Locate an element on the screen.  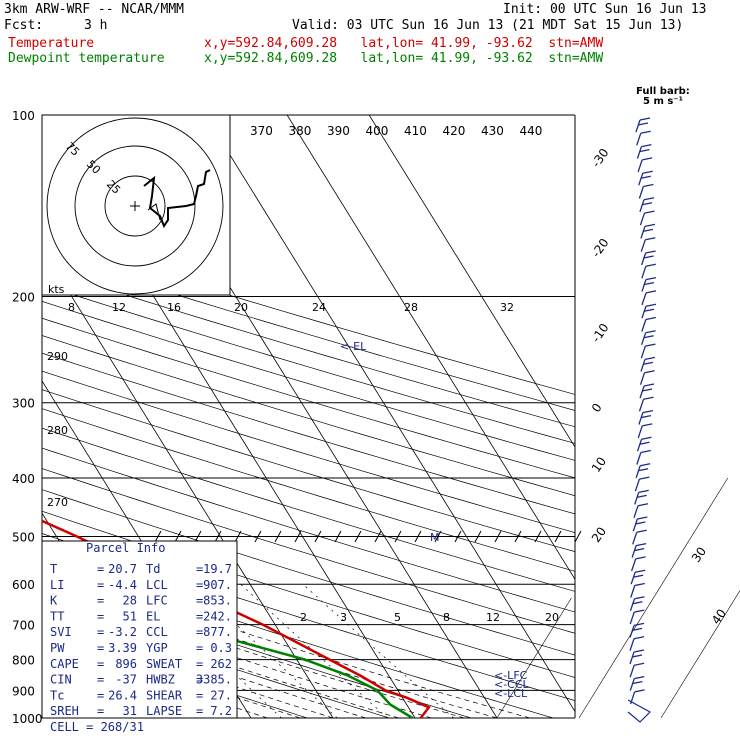
parcel-key: EL is located at coordinates (153, 616).